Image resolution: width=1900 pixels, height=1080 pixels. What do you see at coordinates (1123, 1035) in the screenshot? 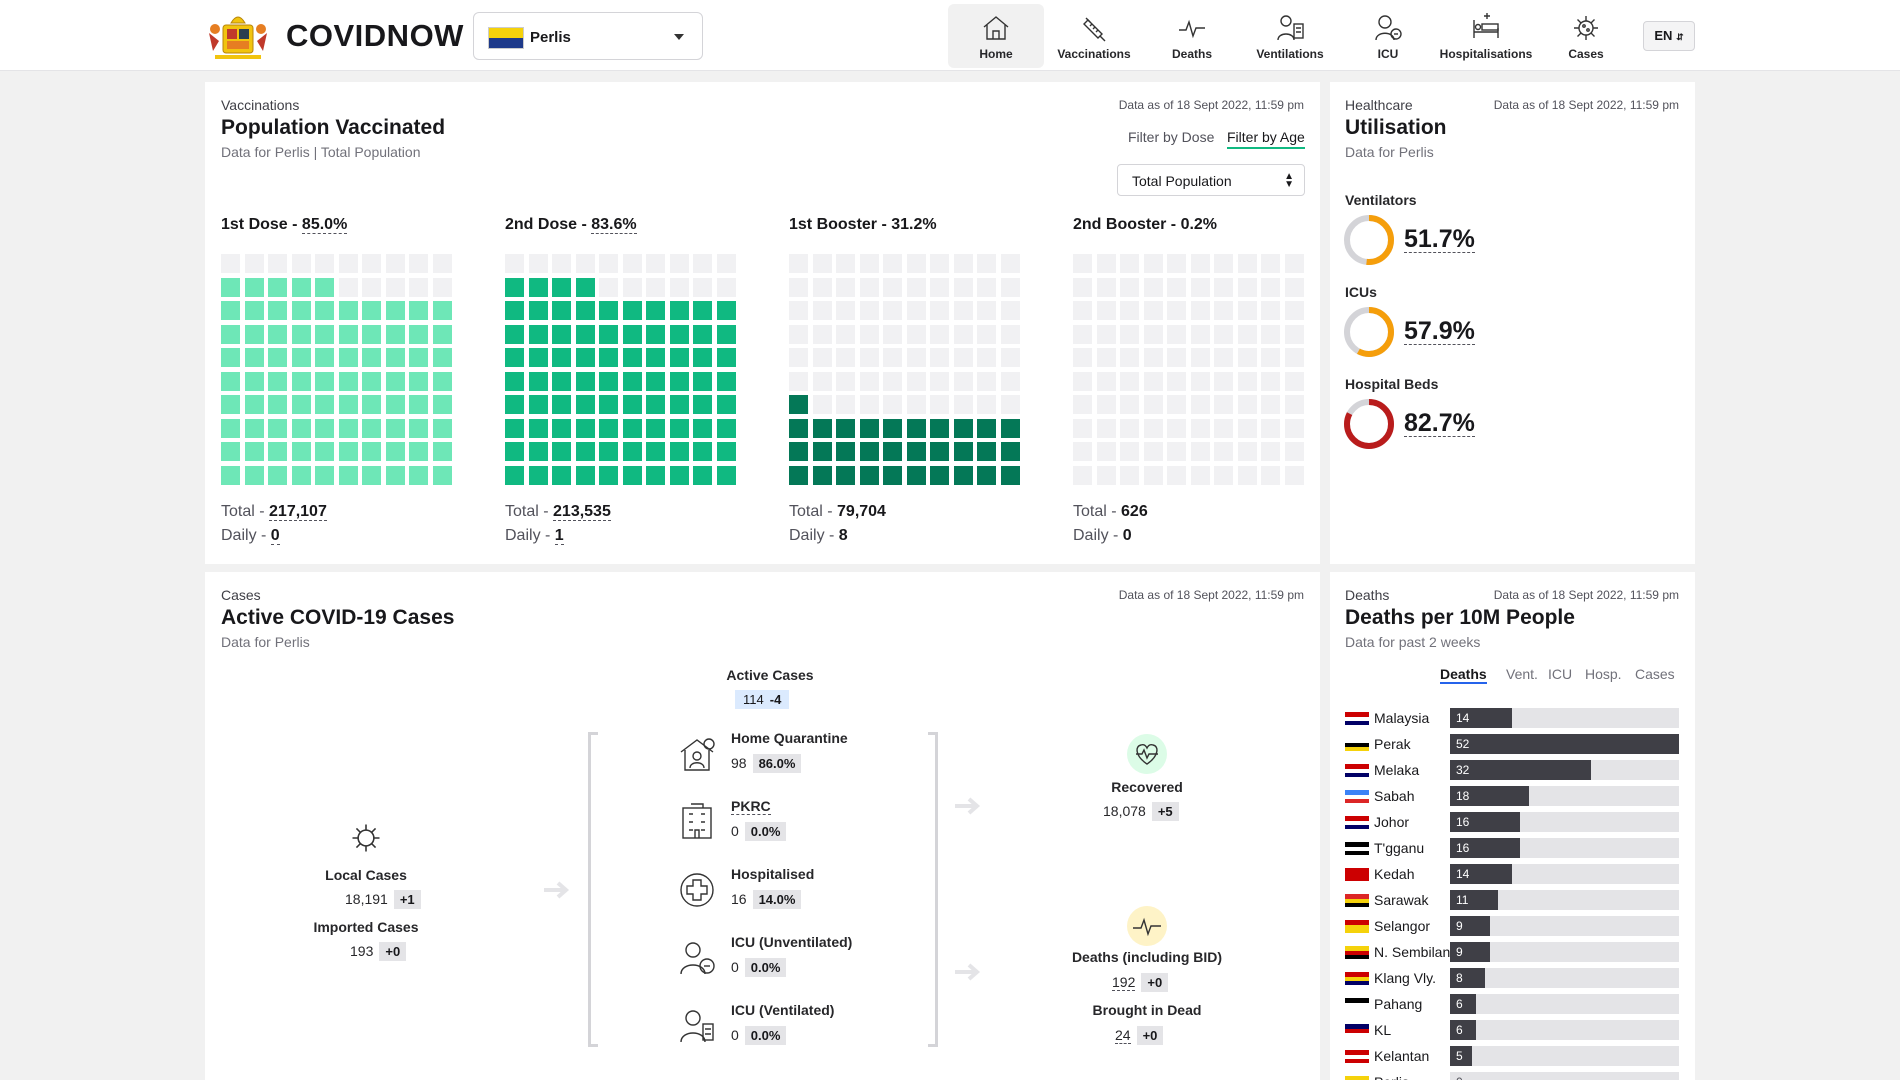
I see `brought-in-dead-count: 24` at bounding box center [1123, 1035].